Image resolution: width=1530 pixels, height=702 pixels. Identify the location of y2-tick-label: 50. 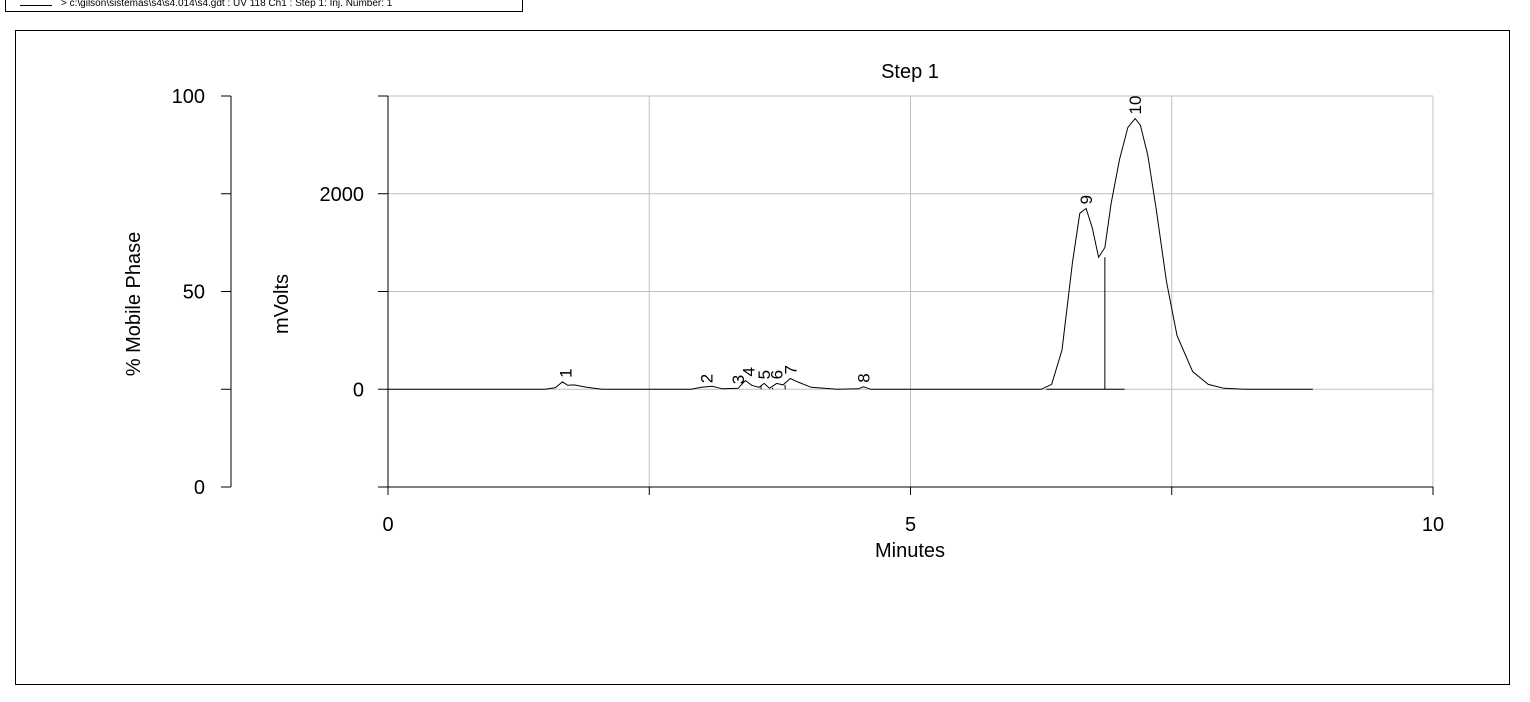
(194, 293).